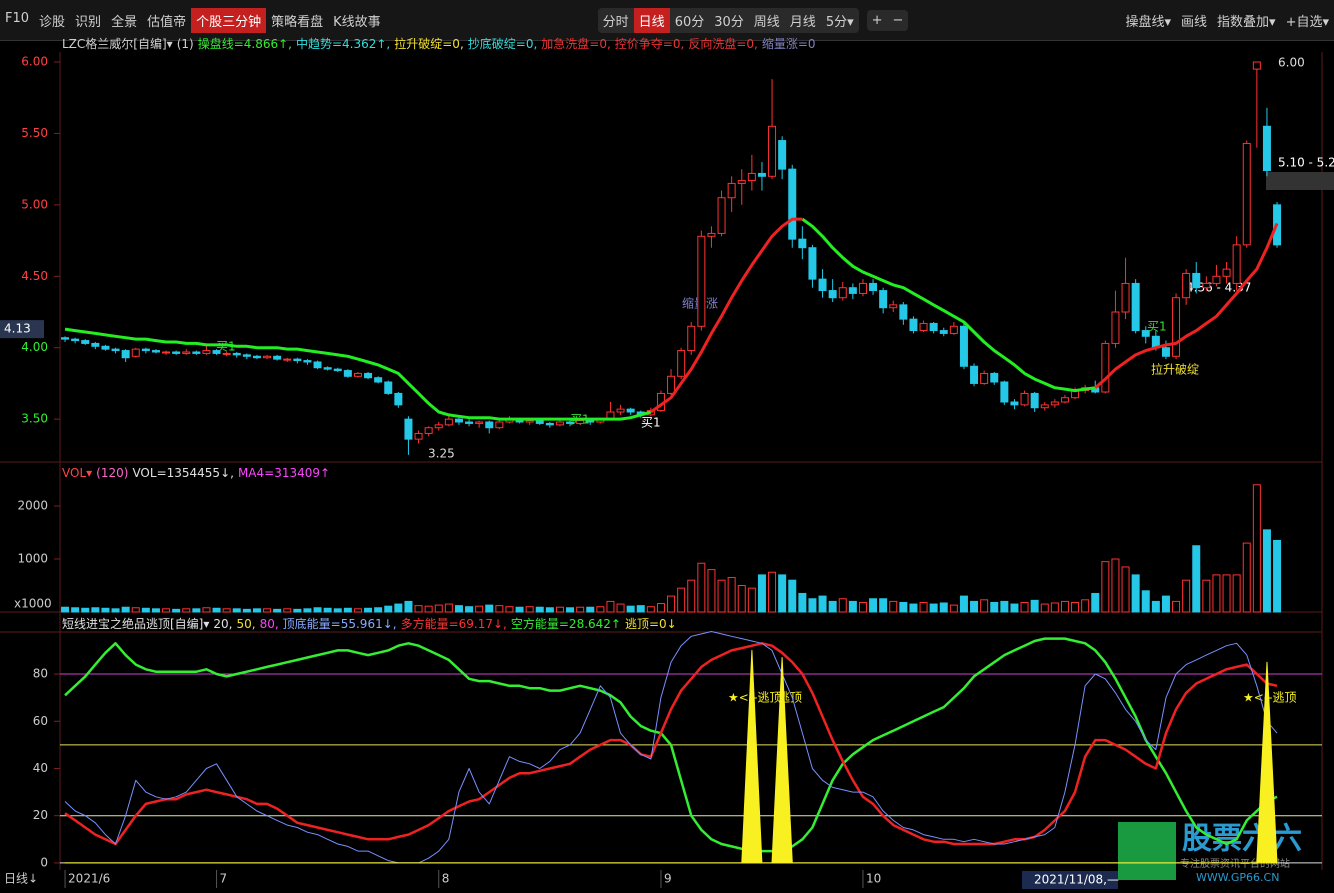  Describe the element at coordinates (441, 454) in the screenshot. I see `annotation: 3.25` at that location.